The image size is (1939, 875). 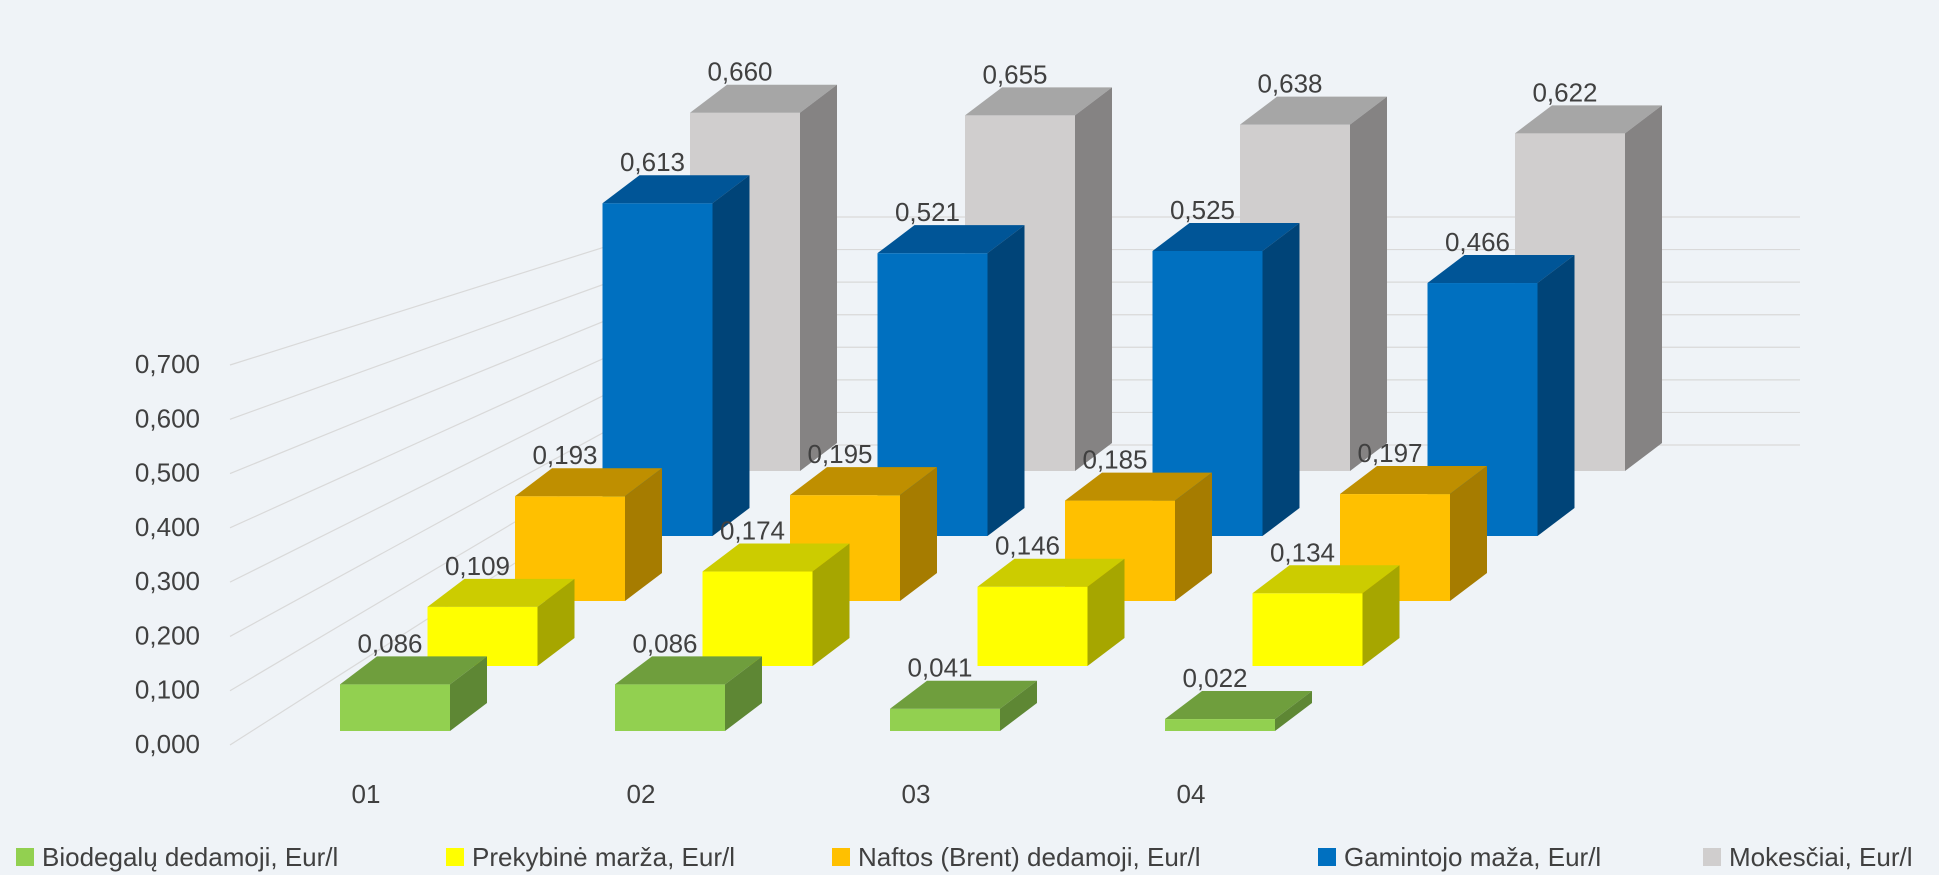 What do you see at coordinates (366, 794) in the screenshot?
I see `category-label: 01` at bounding box center [366, 794].